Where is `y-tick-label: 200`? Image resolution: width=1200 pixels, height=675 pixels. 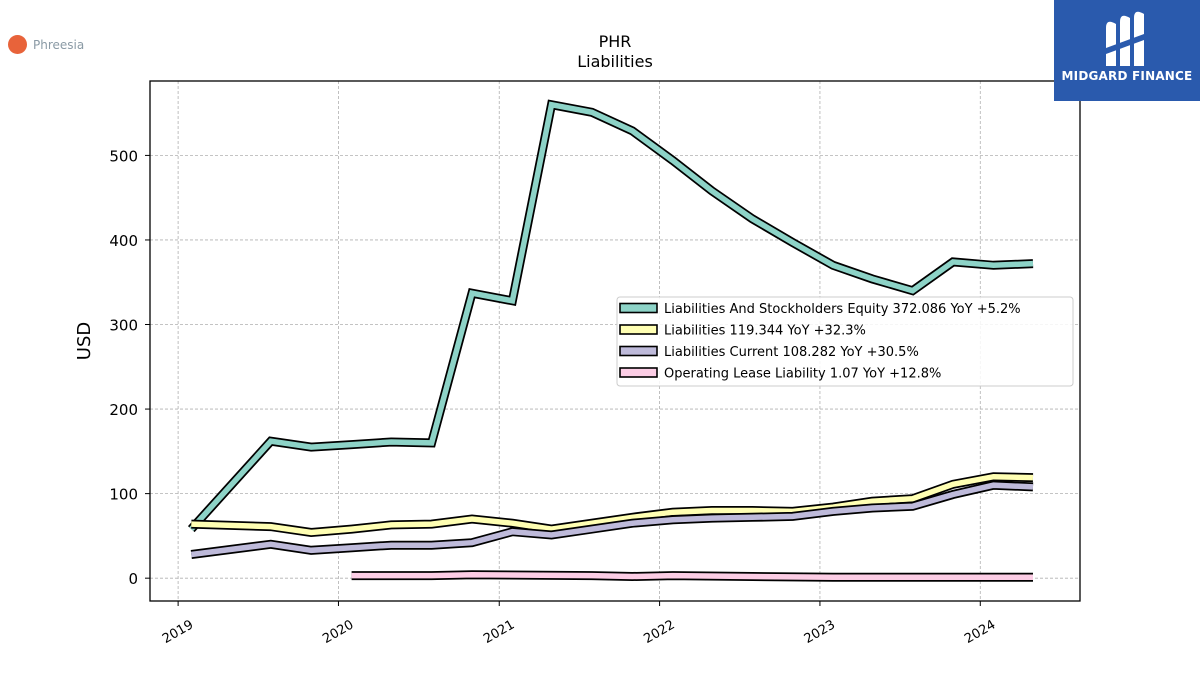 y-tick-label: 200 is located at coordinates (123, 410).